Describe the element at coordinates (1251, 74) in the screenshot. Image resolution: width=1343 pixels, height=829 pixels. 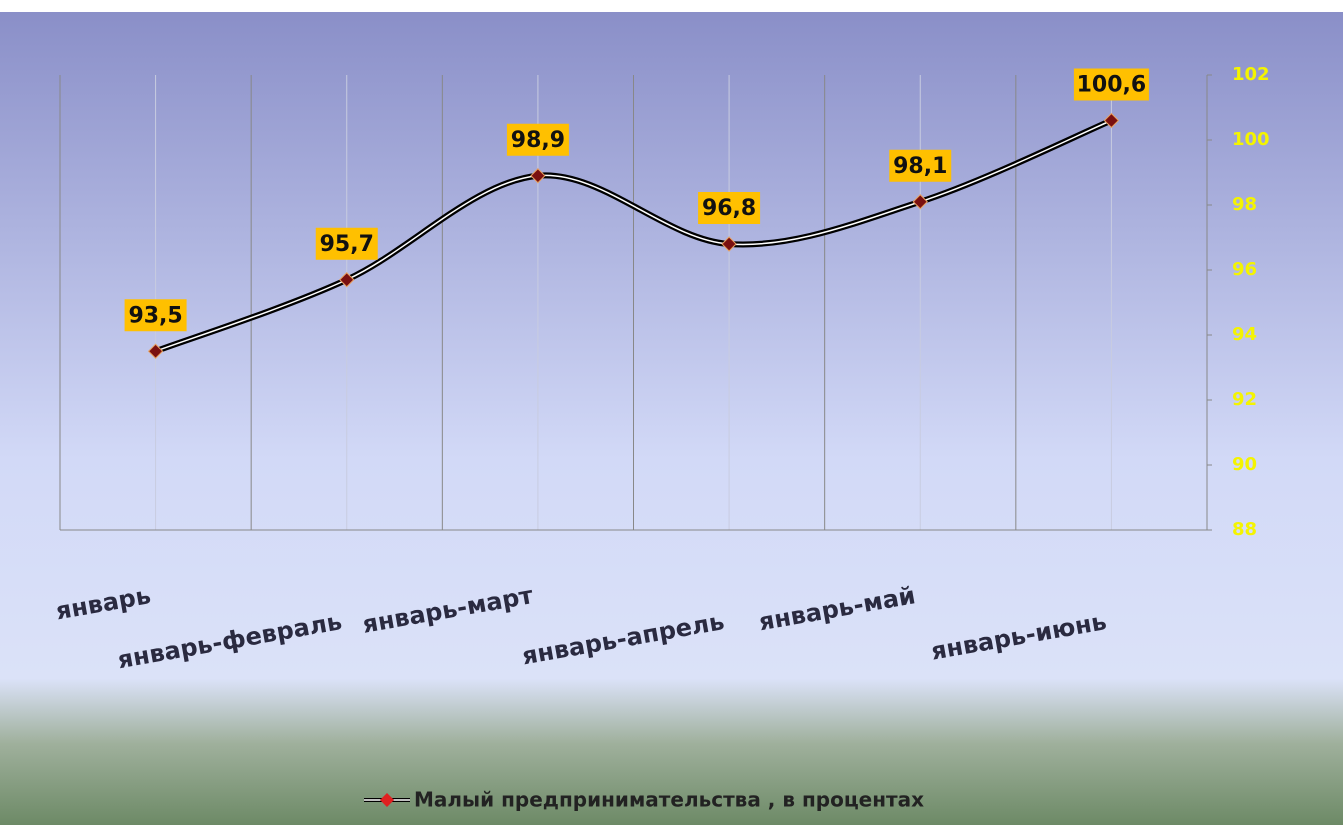
I see `y-tick-label: 102` at that location.